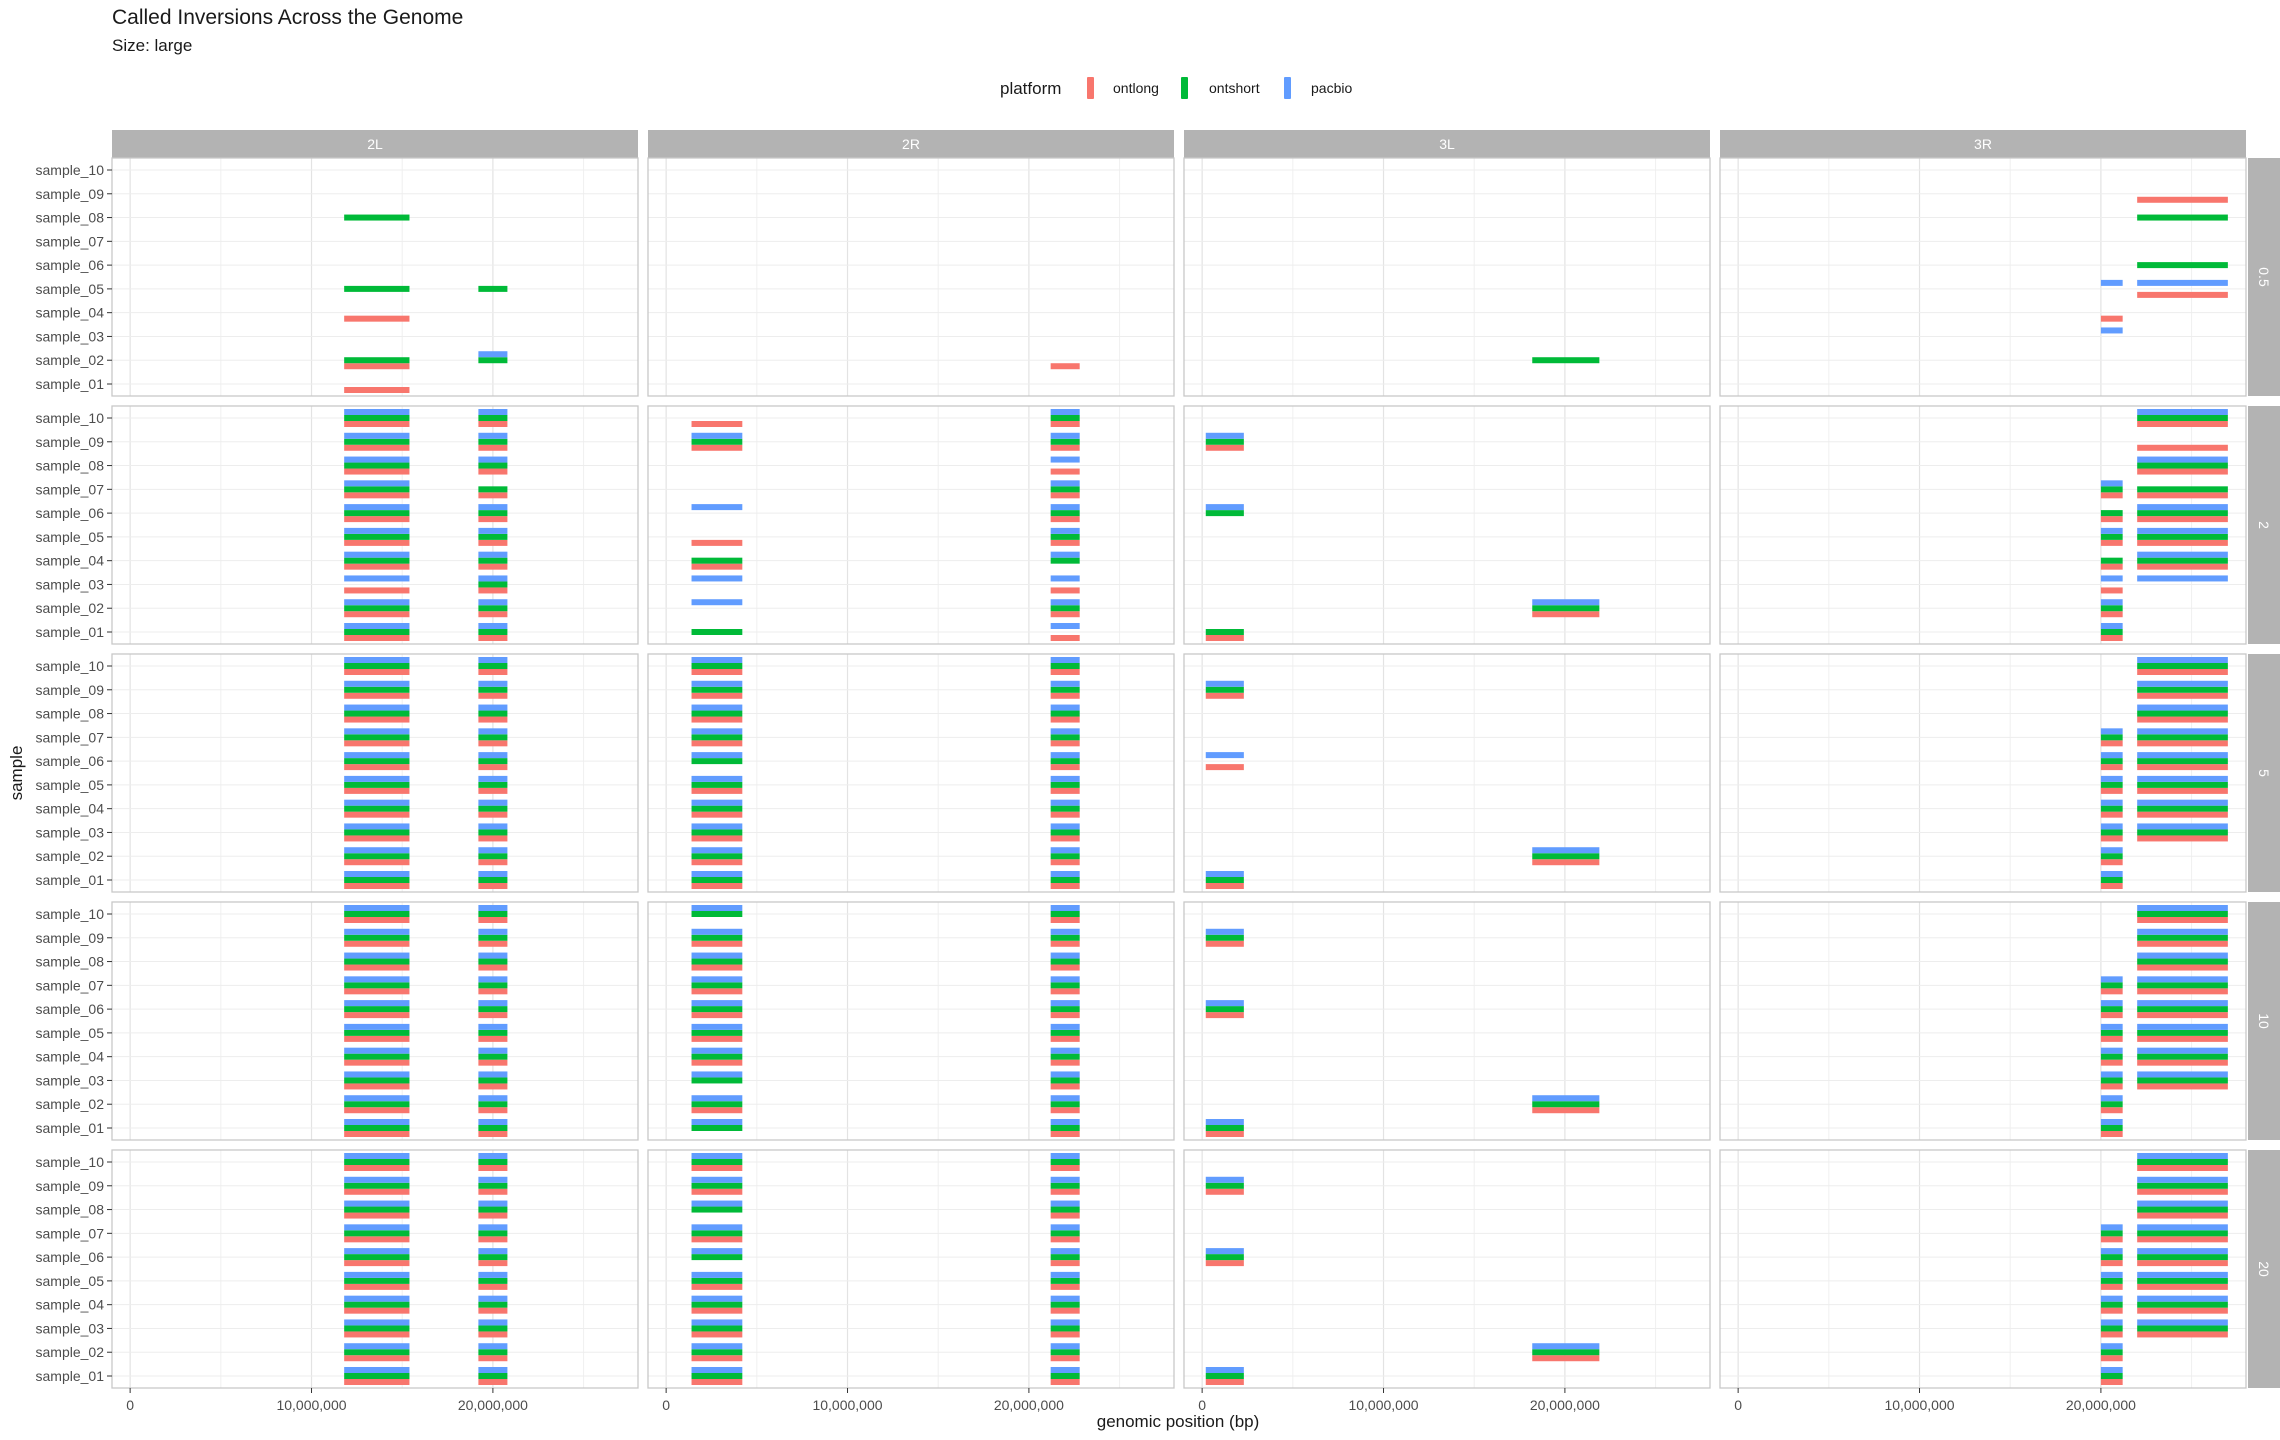 This screenshot has height=1440, width=2280. What do you see at coordinates (70, 1162) in the screenshot?
I see `y-tick-label: sample_10` at bounding box center [70, 1162].